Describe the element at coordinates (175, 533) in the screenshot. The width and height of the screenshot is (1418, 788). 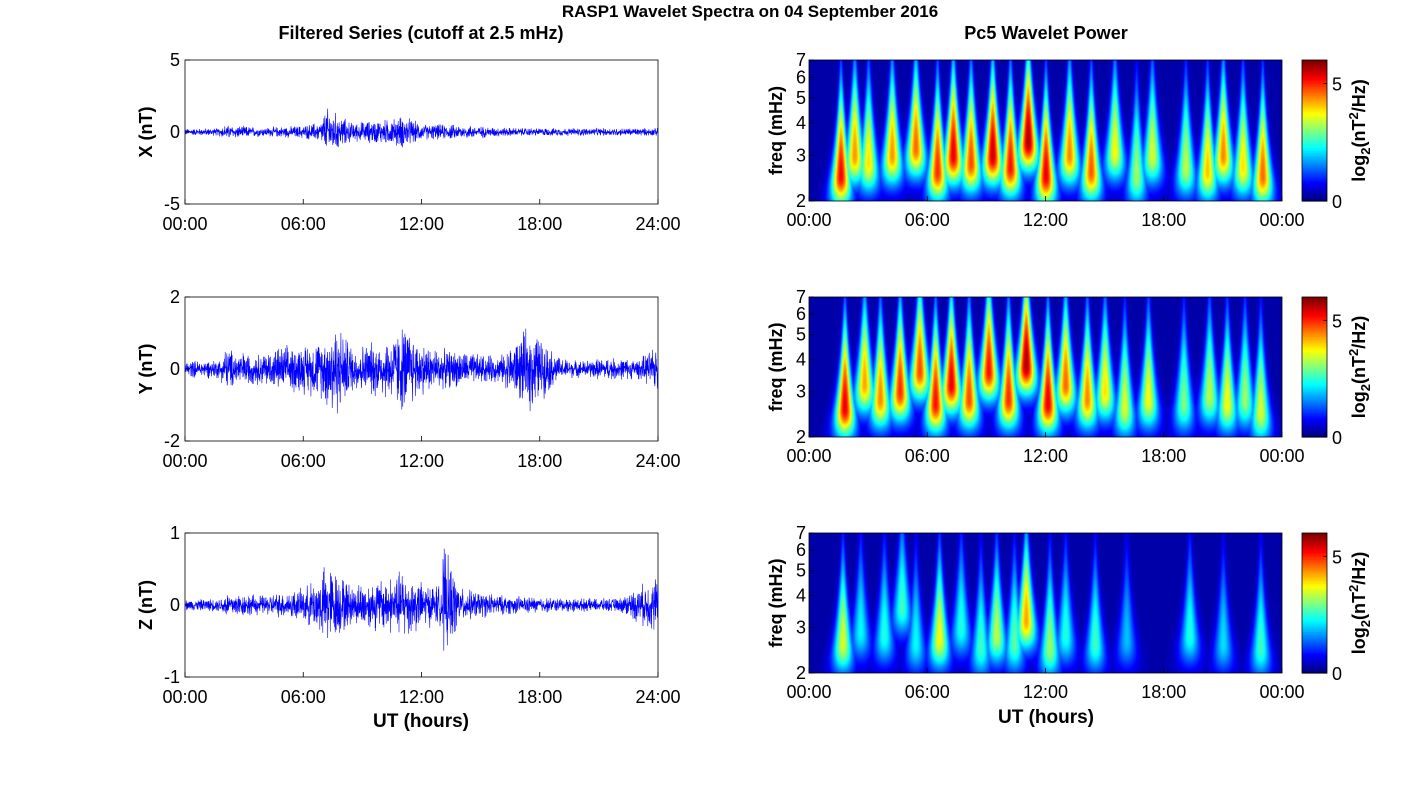
I see `y-tick-label: 1` at that location.